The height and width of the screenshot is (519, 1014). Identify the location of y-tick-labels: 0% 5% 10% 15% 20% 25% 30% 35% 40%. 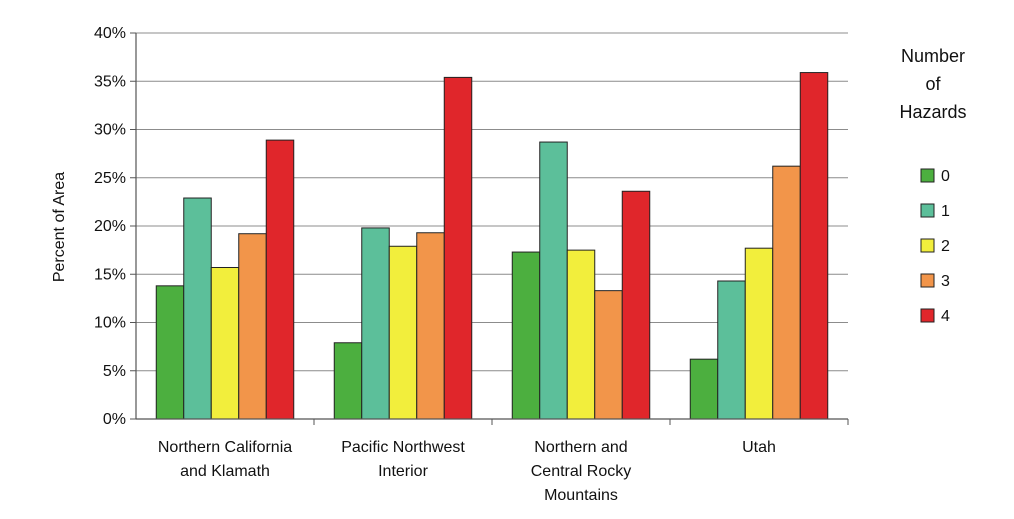
(110, 226).